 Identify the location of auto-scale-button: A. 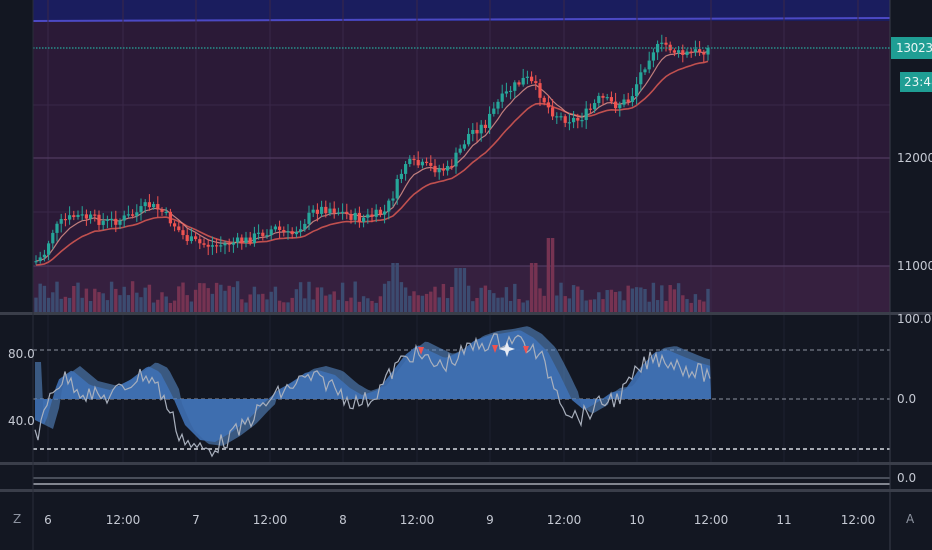
(910, 519).